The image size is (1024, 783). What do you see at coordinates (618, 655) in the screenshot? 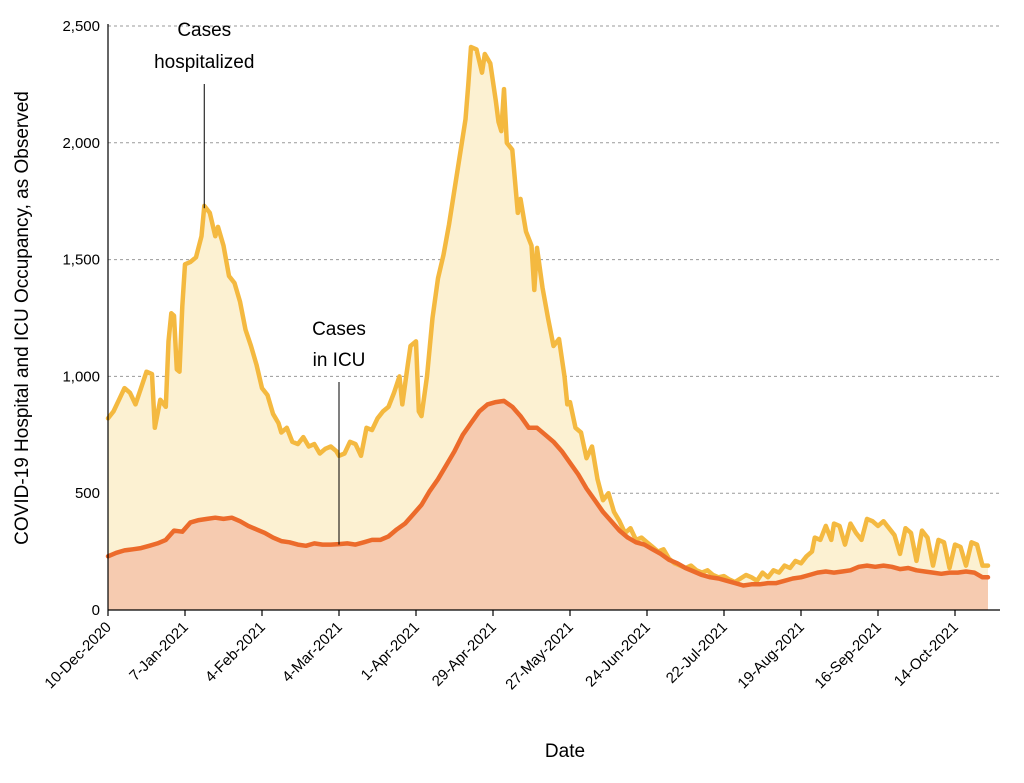
I see `x-tick-label: 24-Jun-2021` at bounding box center [618, 655].